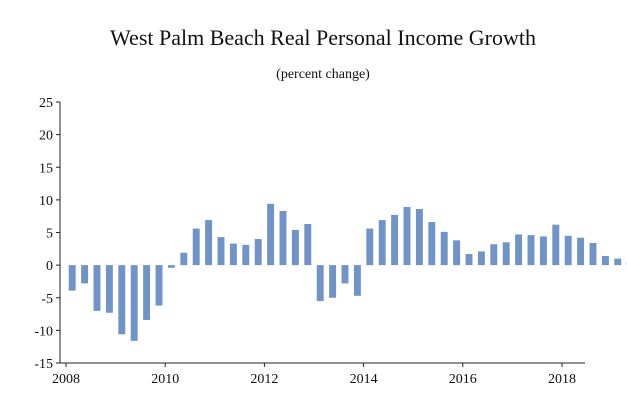  What do you see at coordinates (47, 299) in the screenshot?
I see `y-tick-label: -5` at bounding box center [47, 299].